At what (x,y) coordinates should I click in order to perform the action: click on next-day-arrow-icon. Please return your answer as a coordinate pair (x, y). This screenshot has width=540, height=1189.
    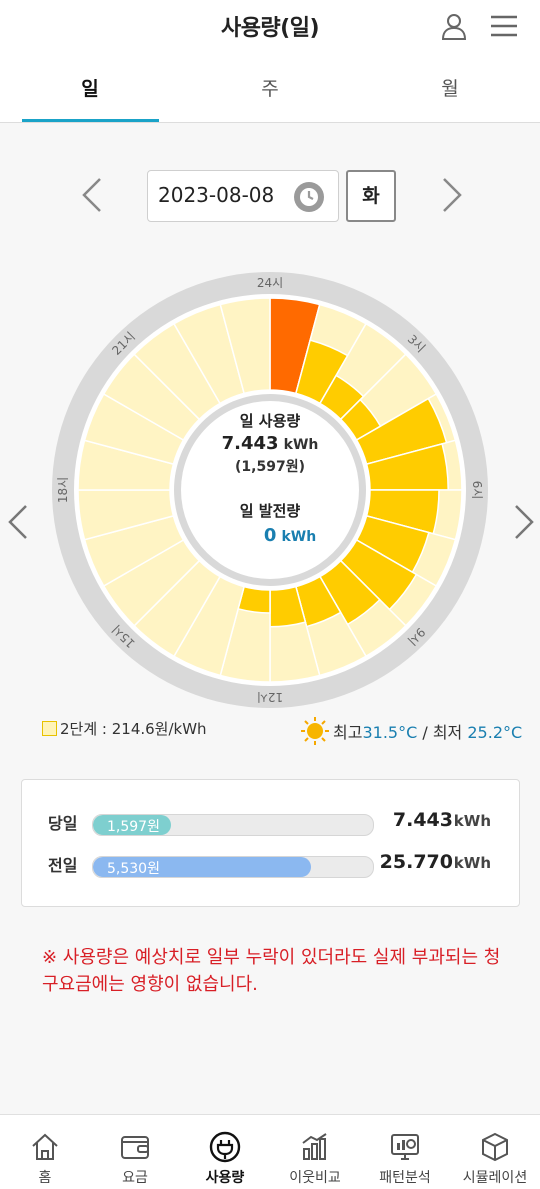
    Looking at the image, I should click on (452, 195).